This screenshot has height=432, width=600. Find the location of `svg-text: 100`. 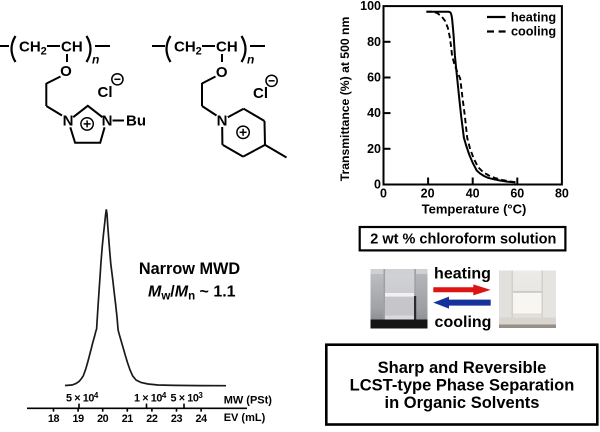

svg-text: 100 is located at coordinates (370, 6).